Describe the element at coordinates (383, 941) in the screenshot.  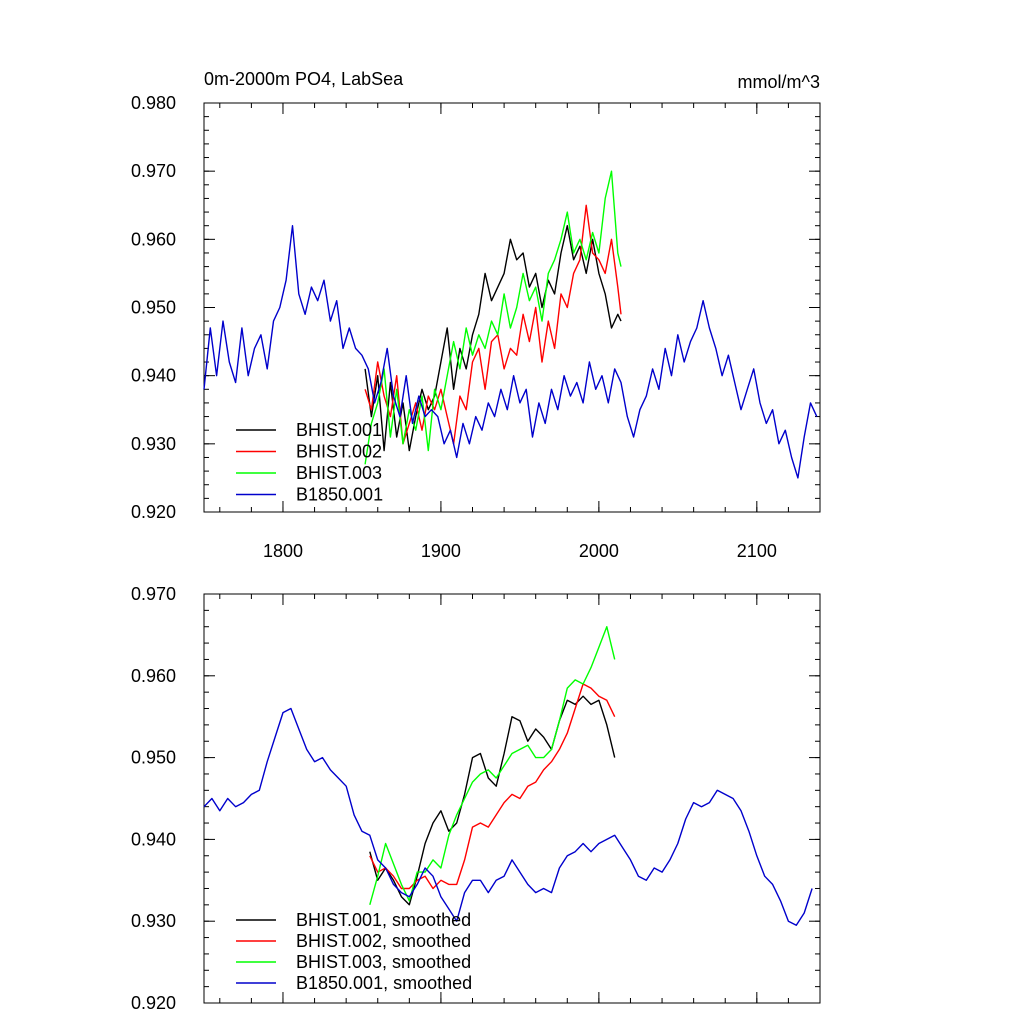
I see `legend-label: BHIST.002, smoothed` at that location.